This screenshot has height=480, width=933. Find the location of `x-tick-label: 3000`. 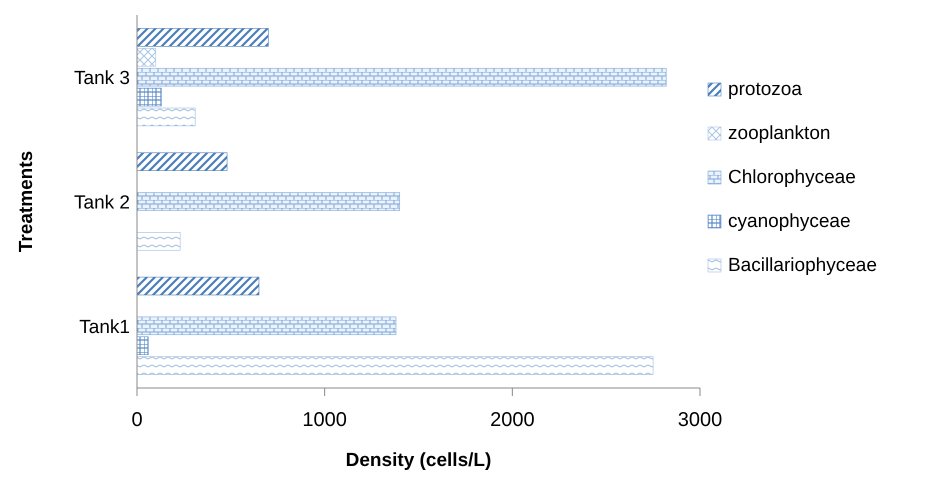

x-tick-label: 3000 is located at coordinates (700, 420).